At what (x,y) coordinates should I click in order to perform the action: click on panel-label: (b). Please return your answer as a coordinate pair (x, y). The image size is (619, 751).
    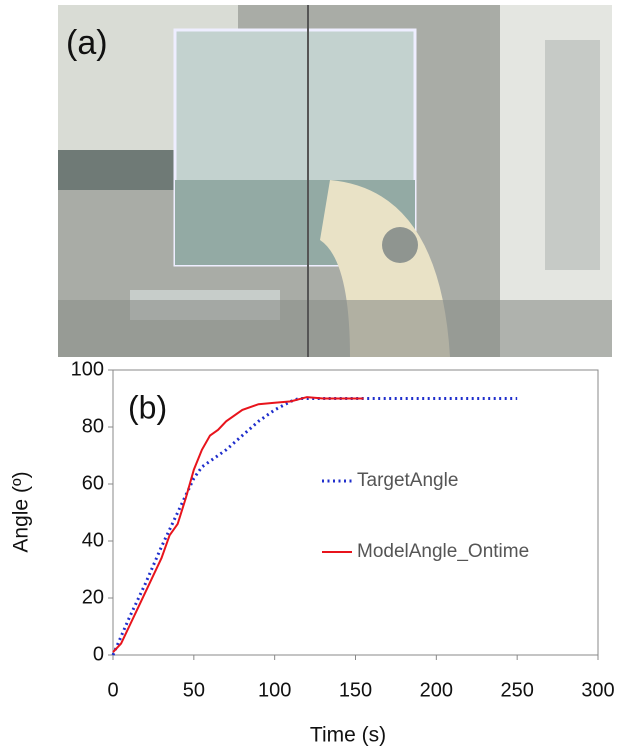
    Looking at the image, I should click on (147, 407).